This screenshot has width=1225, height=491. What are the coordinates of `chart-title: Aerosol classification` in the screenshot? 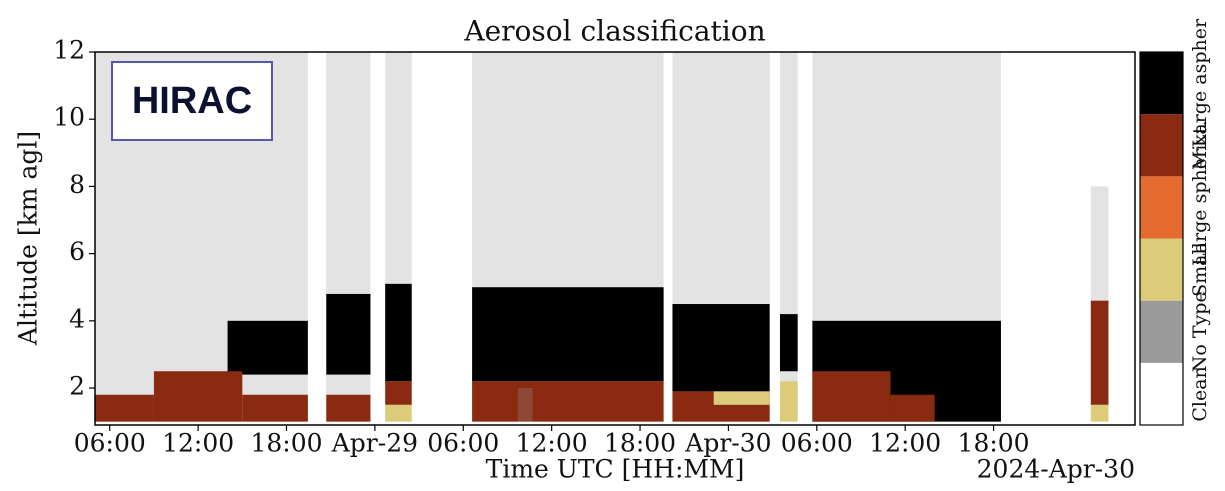 It's located at (614, 31).